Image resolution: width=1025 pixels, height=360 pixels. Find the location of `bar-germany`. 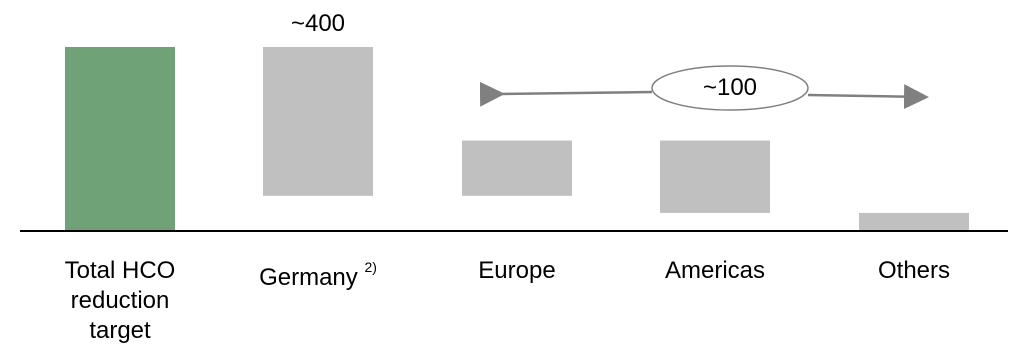

bar-germany is located at coordinates (318, 121).